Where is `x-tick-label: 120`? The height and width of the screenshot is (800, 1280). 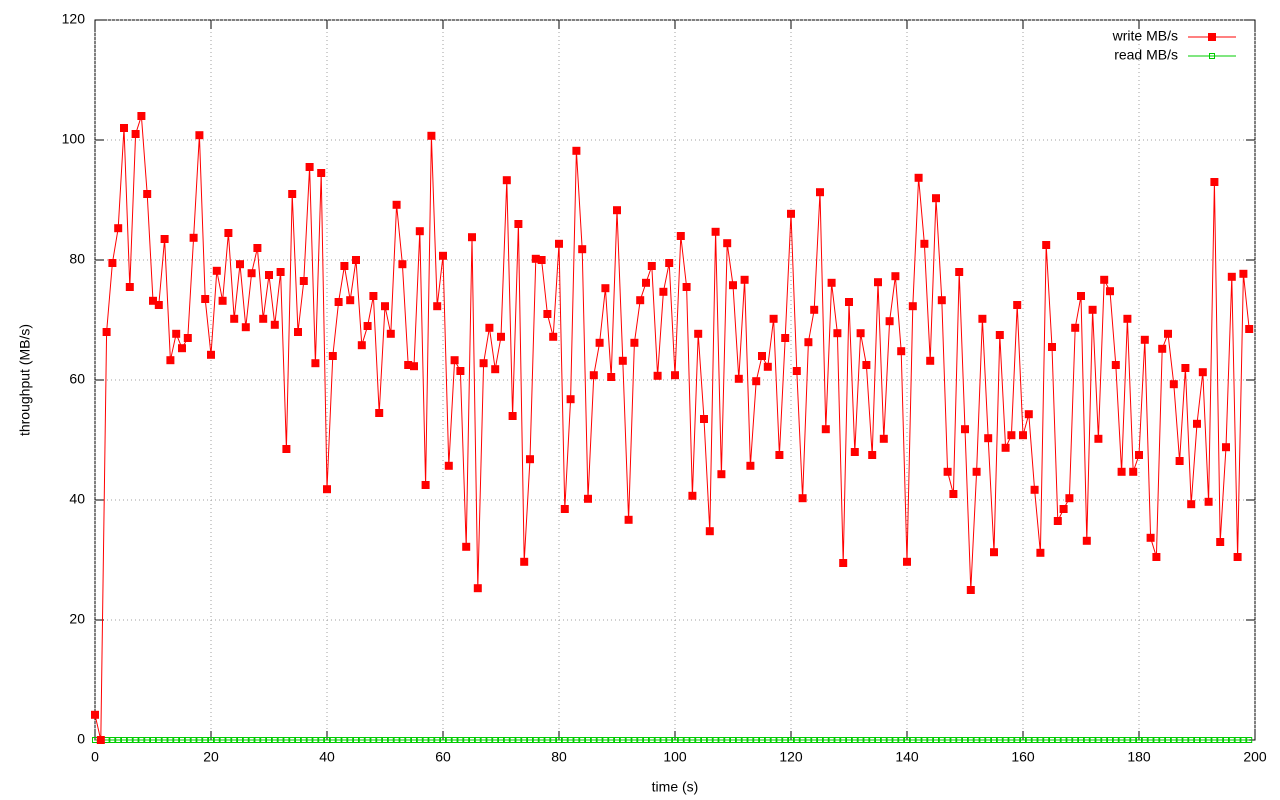 x-tick-label: 120 is located at coordinates (791, 757).